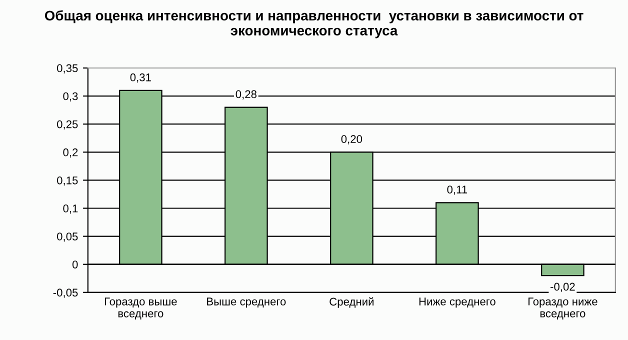  Describe the element at coordinates (65, 293) in the screenshot. I see `y-tick-label: -0,05` at that location.